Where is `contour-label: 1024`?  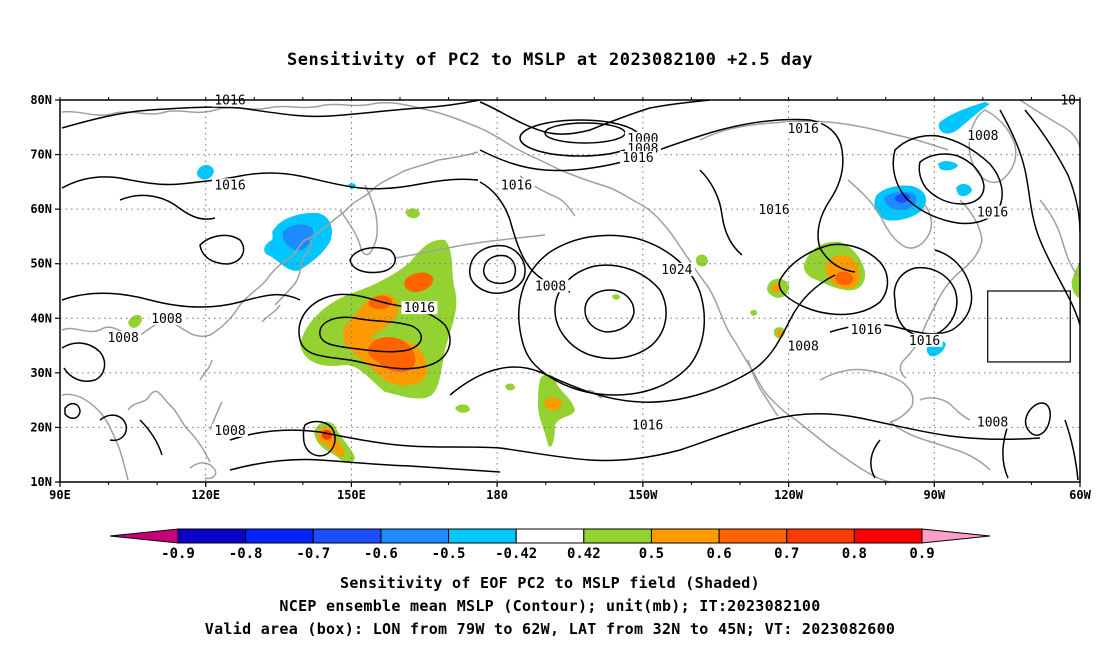 contour-label: 1024 is located at coordinates (676, 270).